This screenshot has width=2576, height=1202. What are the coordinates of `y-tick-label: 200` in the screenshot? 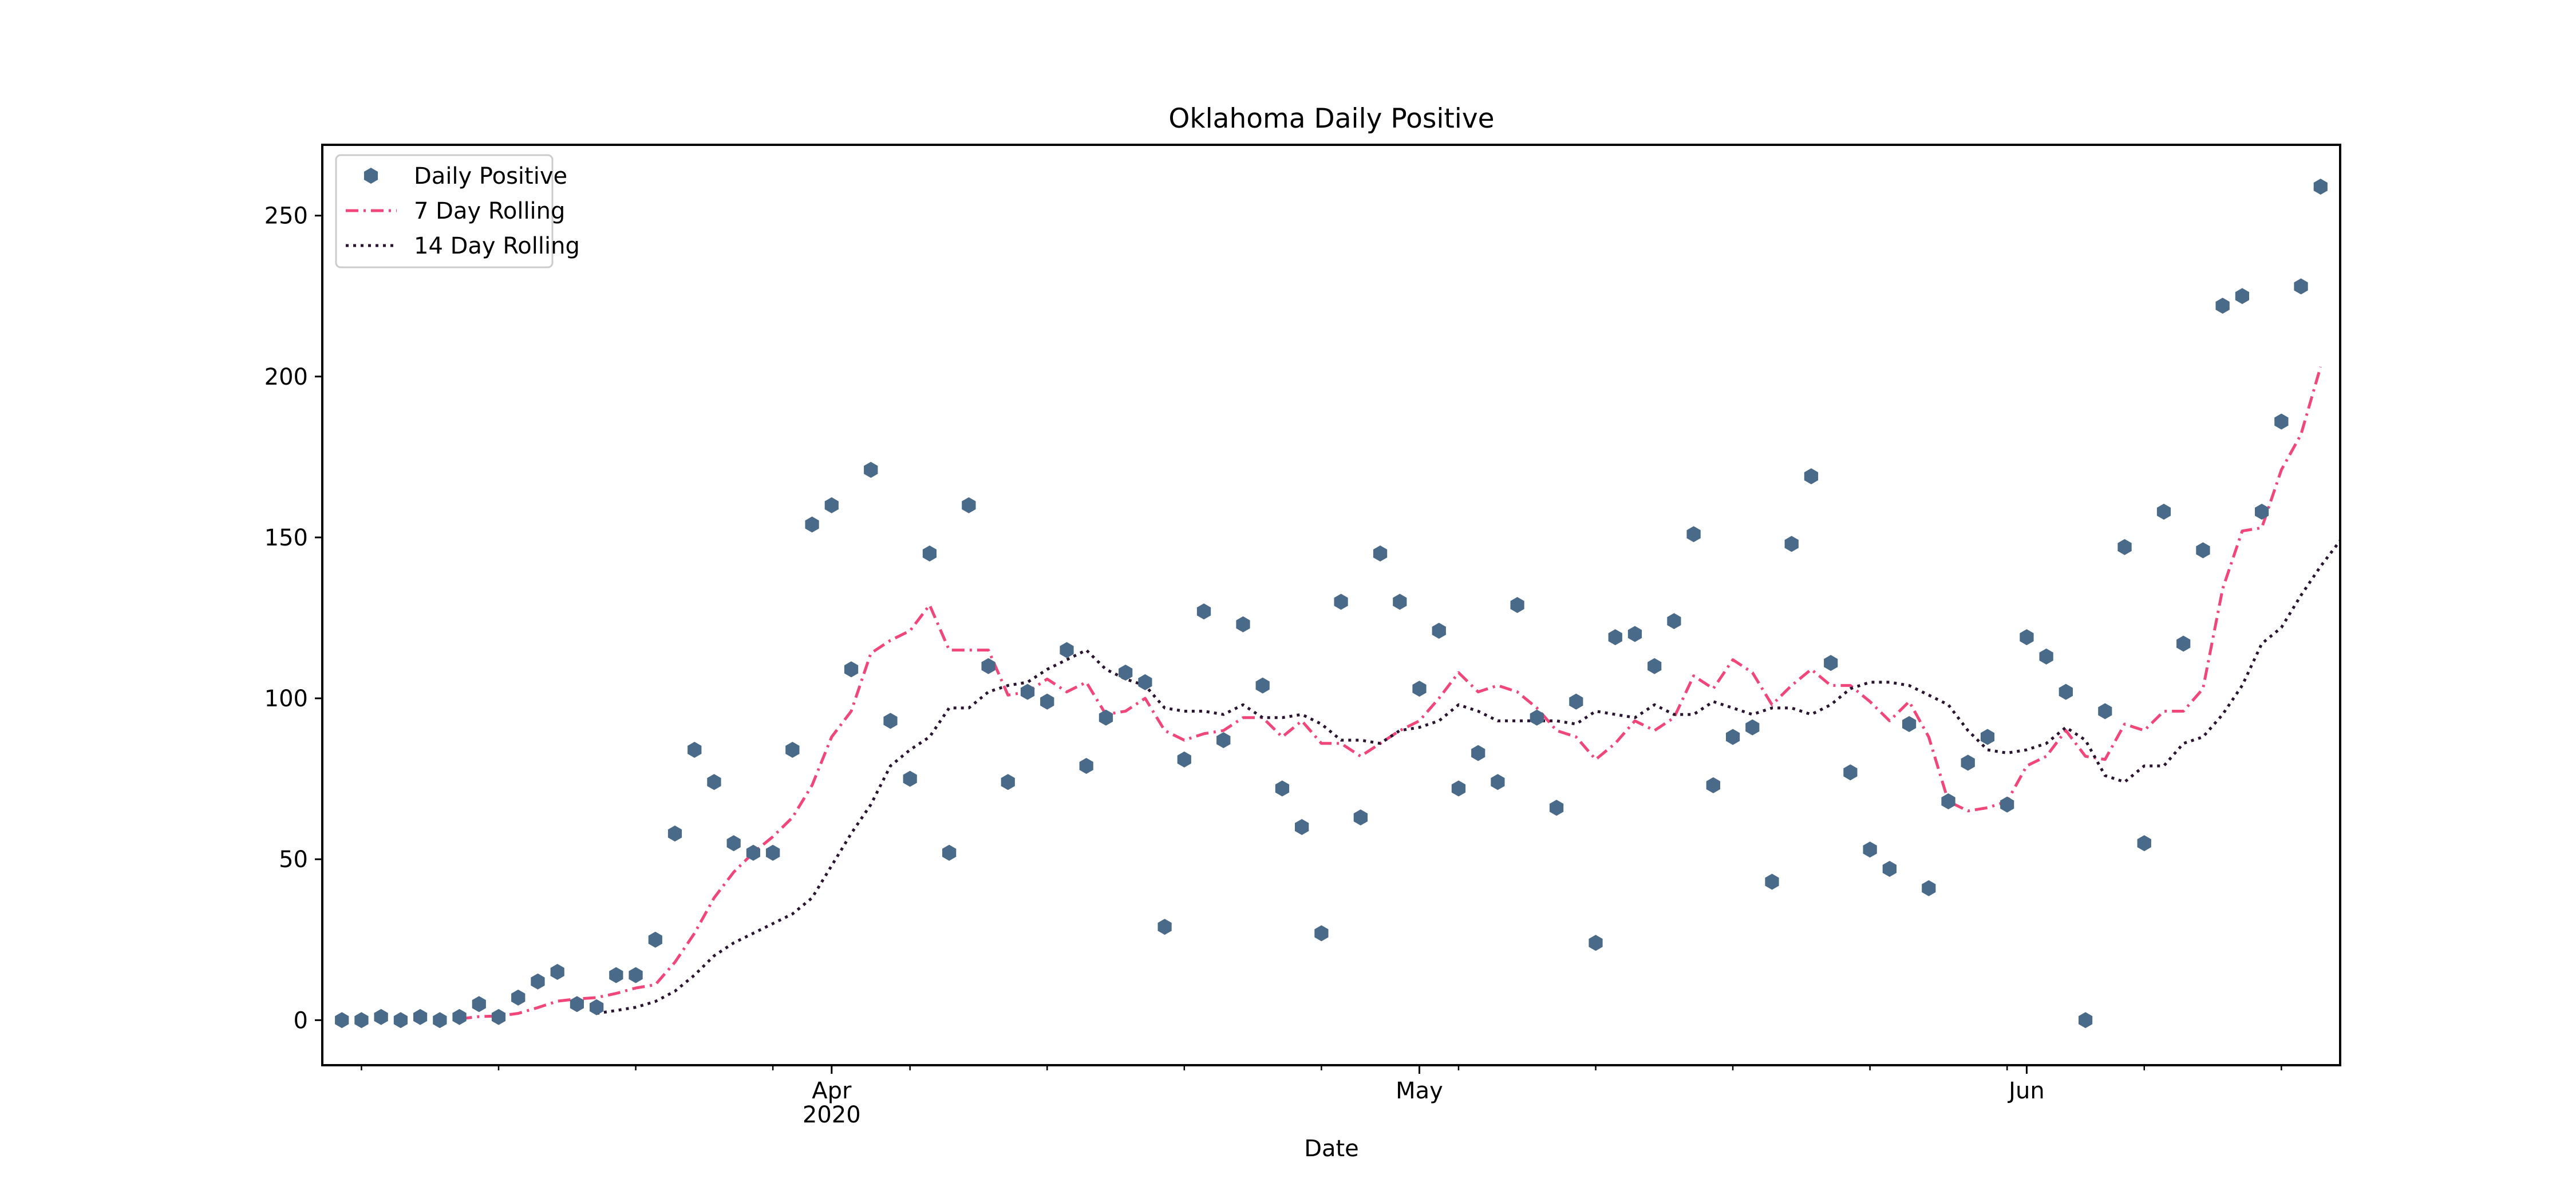 It's located at (286, 377).